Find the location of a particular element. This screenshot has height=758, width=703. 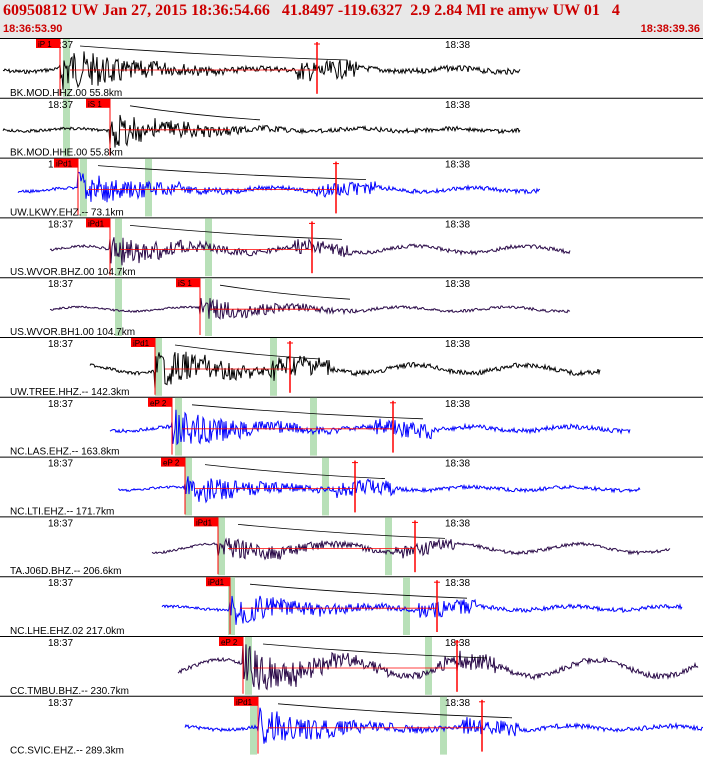

station-label: UW.LKWY.EHZ.-- 73.1km is located at coordinates (67, 212).